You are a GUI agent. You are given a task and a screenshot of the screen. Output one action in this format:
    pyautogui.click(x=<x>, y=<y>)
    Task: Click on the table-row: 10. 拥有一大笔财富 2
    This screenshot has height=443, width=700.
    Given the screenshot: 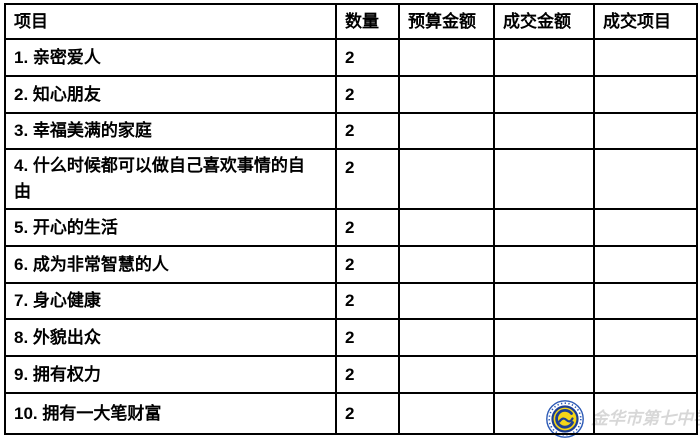 What is the action you would take?
    pyautogui.click(x=351, y=413)
    